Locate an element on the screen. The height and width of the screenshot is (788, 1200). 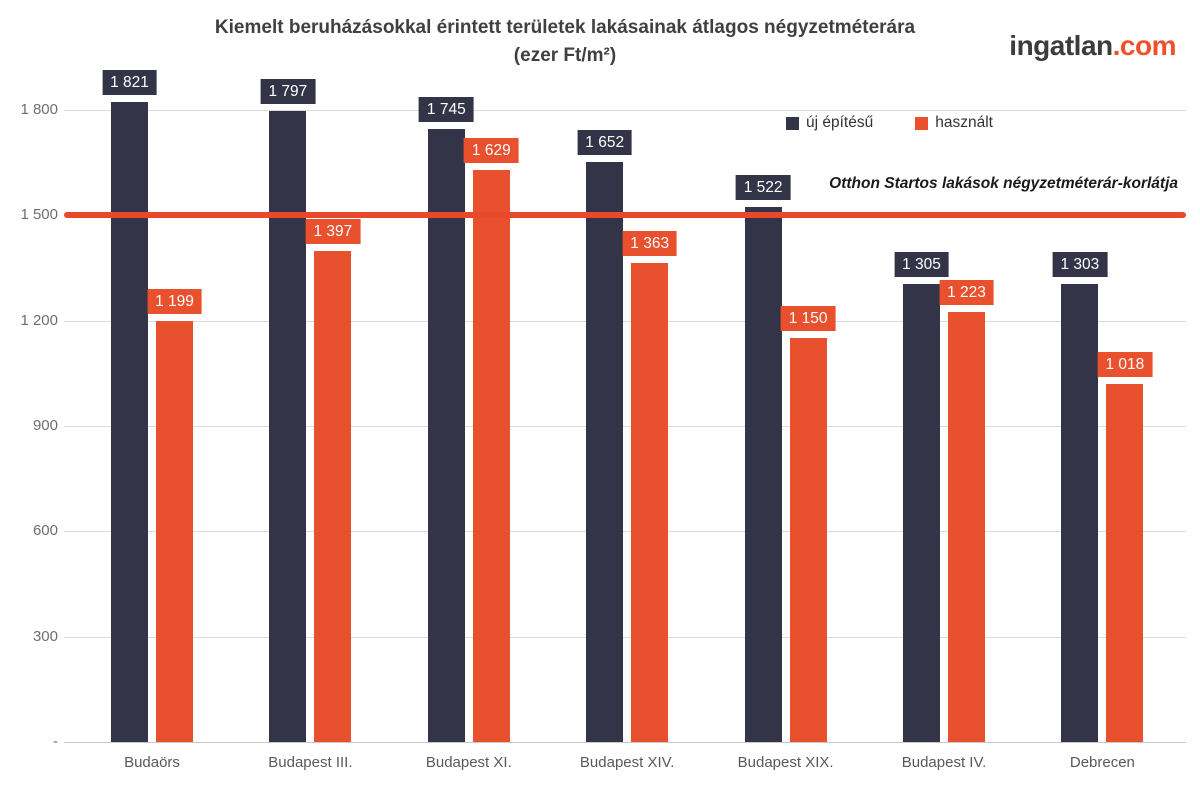
legend-item-new-build: új építésű is located at coordinates (829, 123).